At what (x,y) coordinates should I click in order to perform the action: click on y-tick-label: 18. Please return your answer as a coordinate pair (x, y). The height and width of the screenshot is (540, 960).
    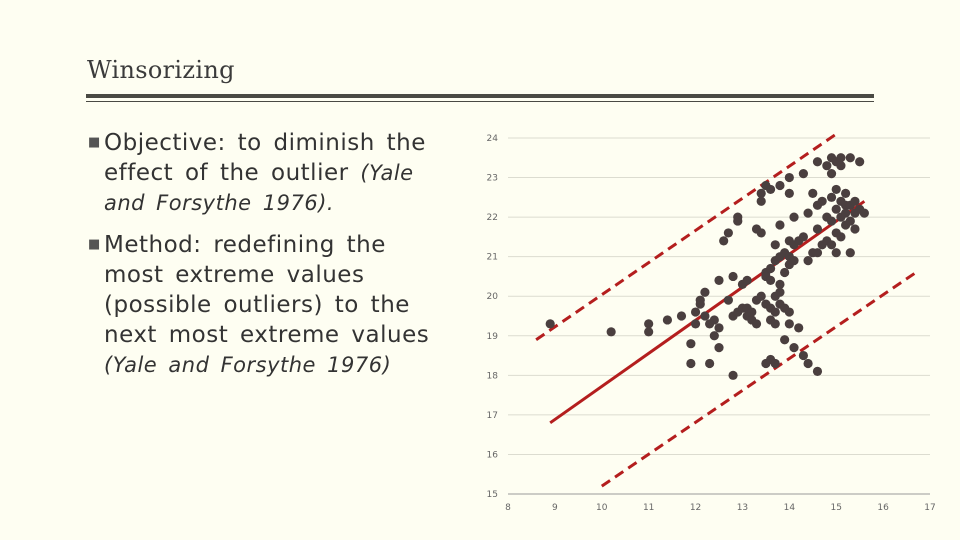
    Looking at the image, I should click on (493, 376).